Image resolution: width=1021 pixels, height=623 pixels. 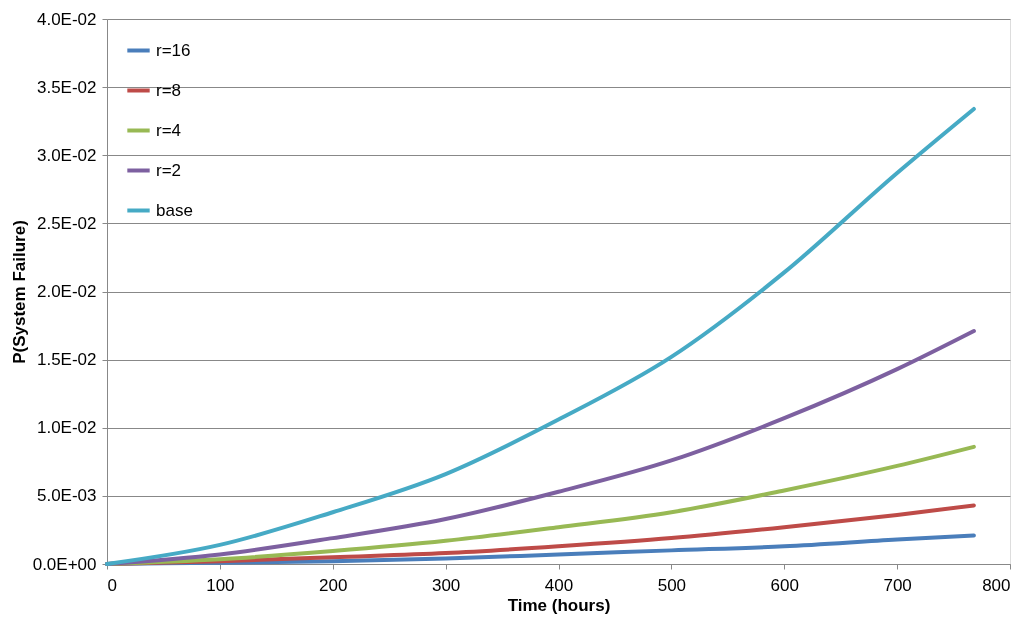 What do you see at coordinates (173, 50) in the screenshot?
I see `legend-label: r=16` at bounding box center [173, 50].